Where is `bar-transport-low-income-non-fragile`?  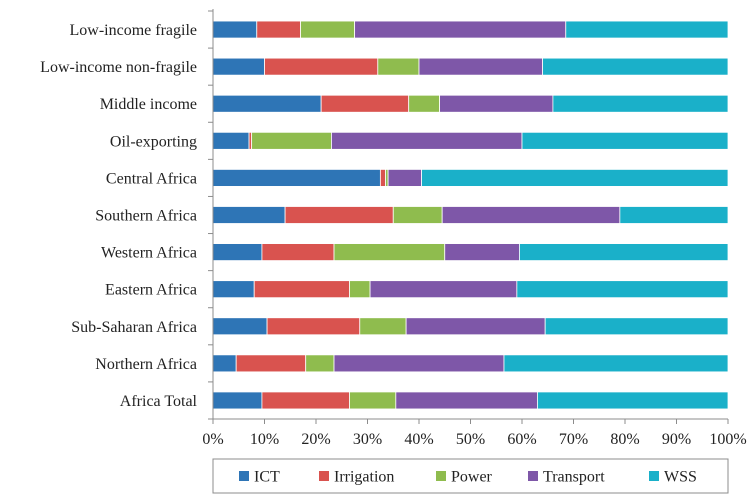 bar-transport-low-income-non-fragile is located at coordinates (480, 66).